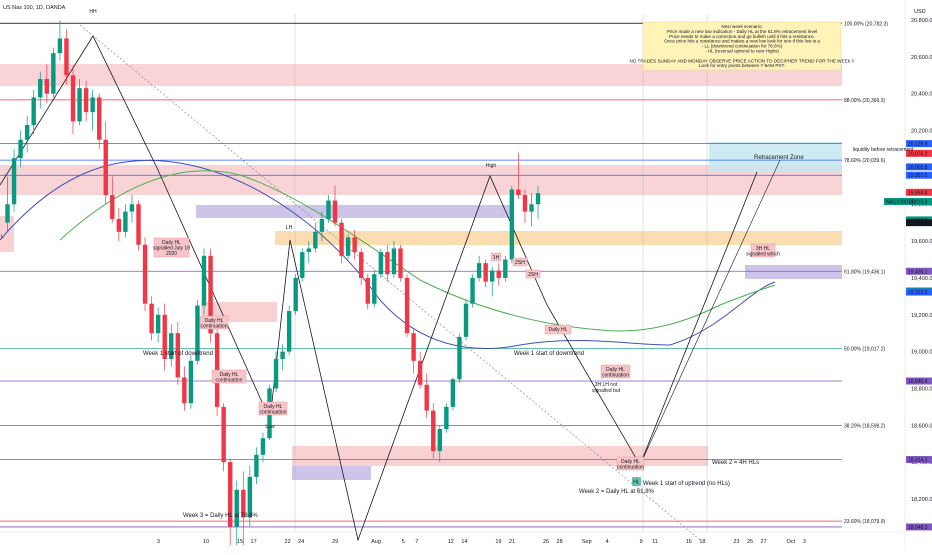  I want to click on note-line-8: Look for entry points between 7-8AM PST., so click(742, 65).